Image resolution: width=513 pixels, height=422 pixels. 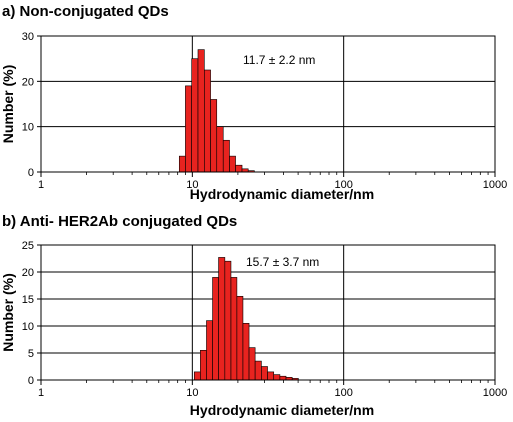 What do you see at coordinates (282, 262) in the screenshot?
I see `size-annotation: 15.7 ± 3.7 nm` at bounding box center [282, 262].